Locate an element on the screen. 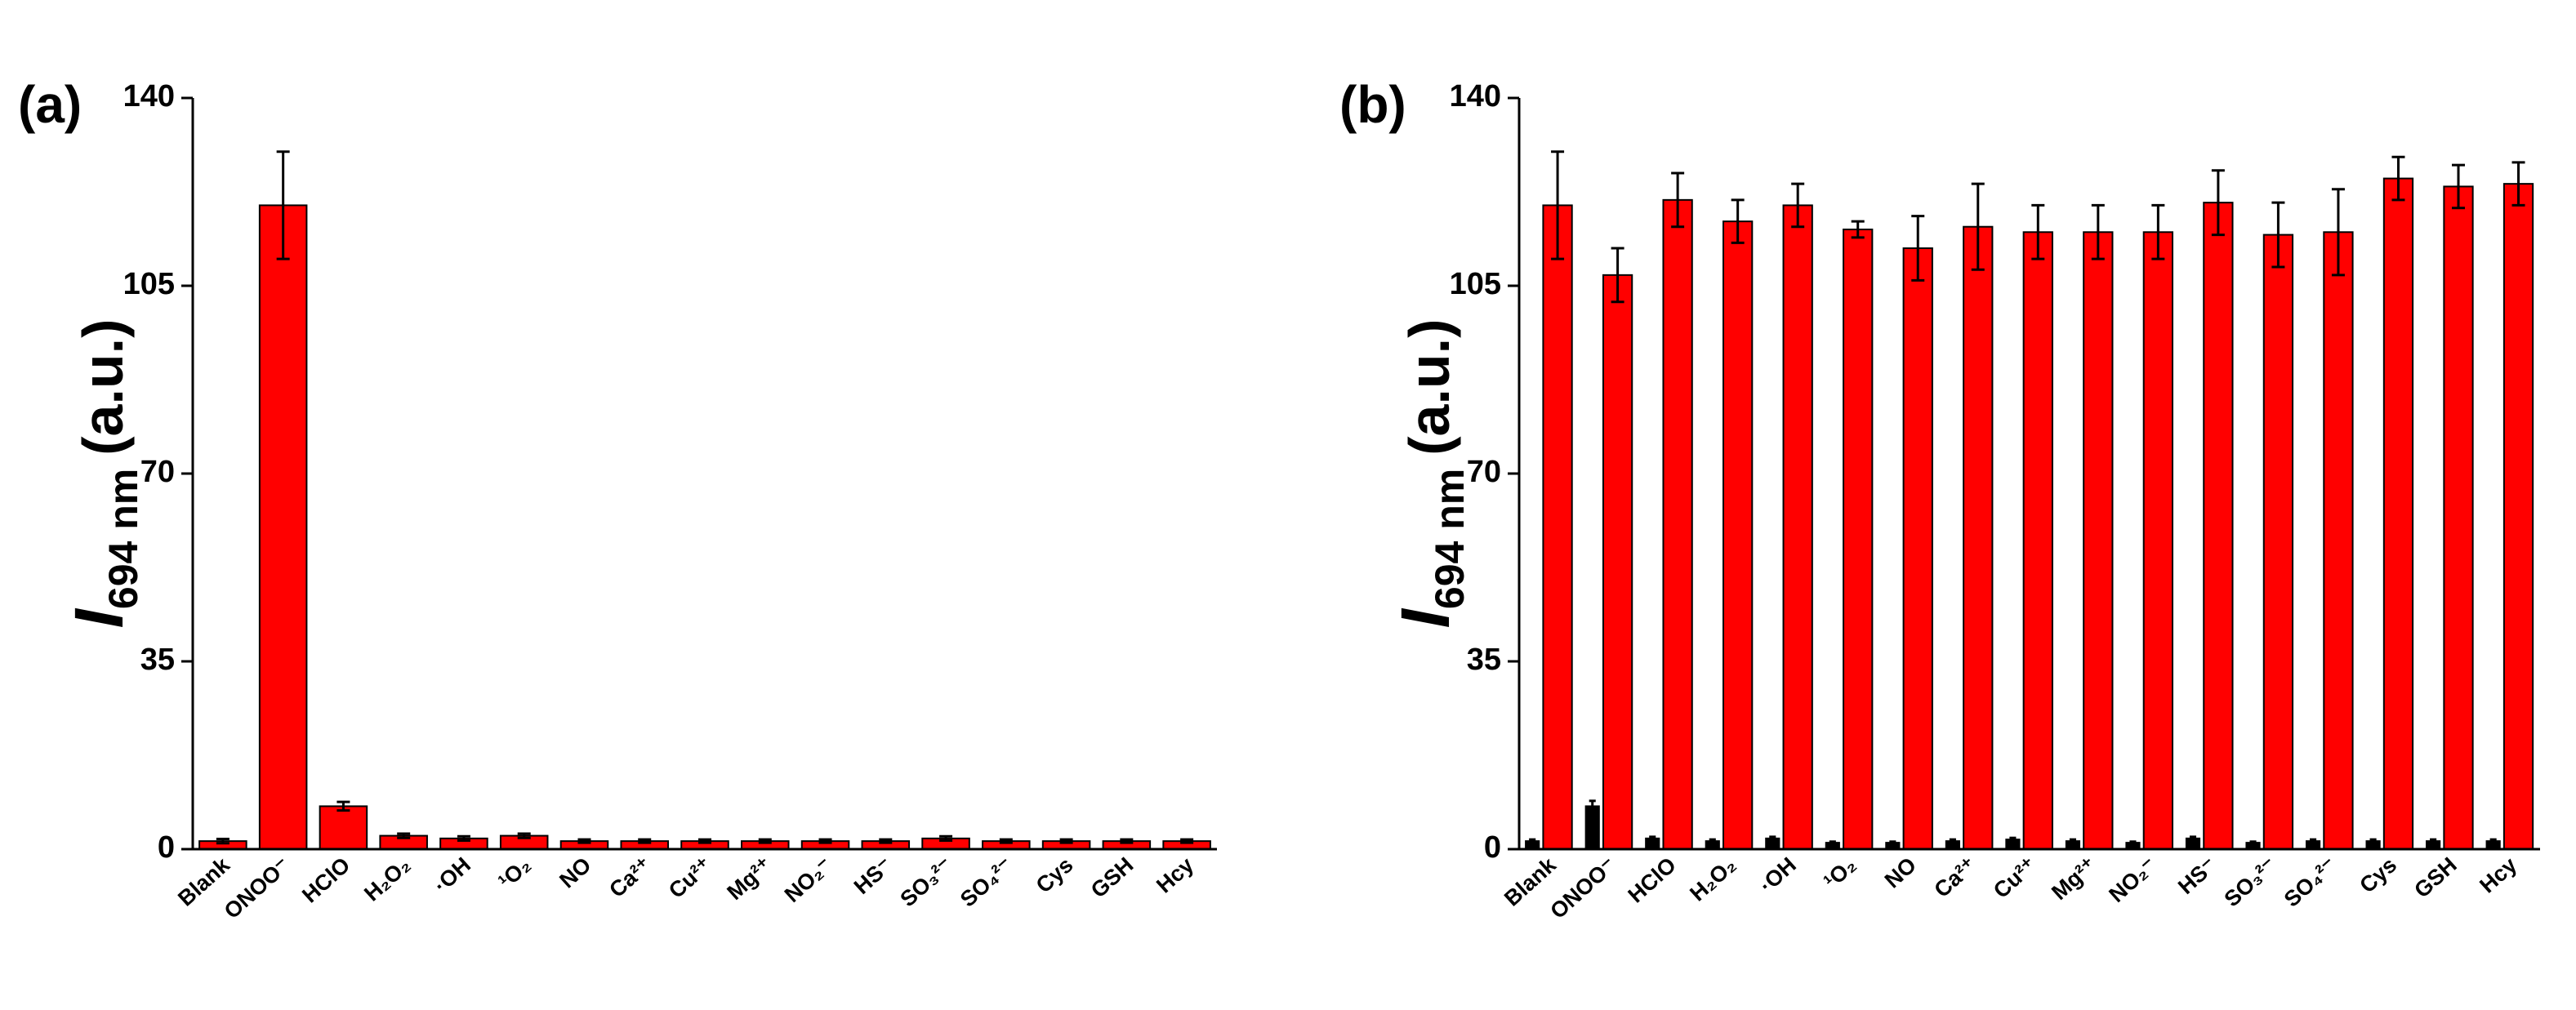  panel-label: (b) is located at coordinates (1372, 104).